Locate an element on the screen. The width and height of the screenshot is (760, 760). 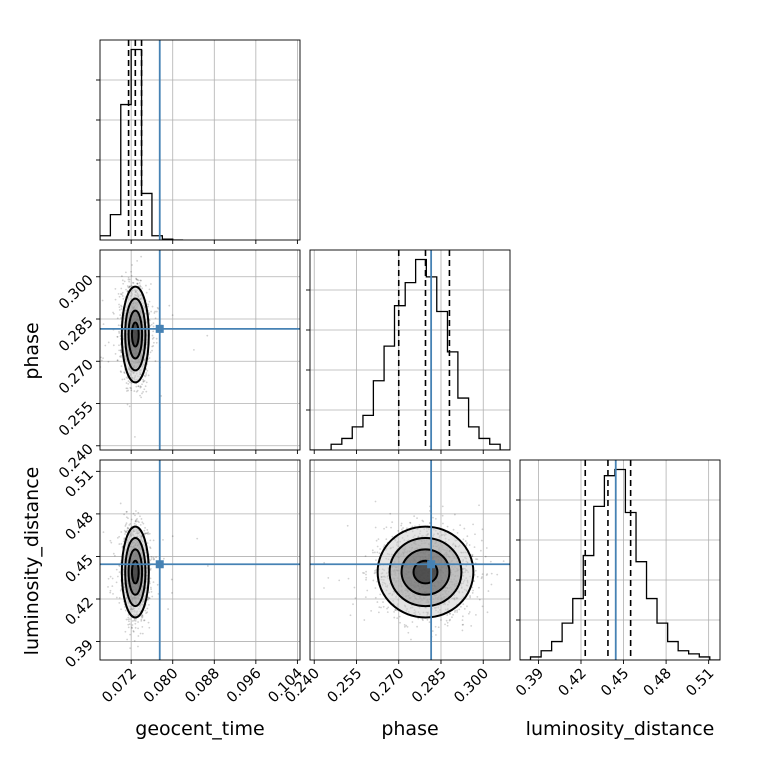
truth-point is located at coordinates (159, 328).